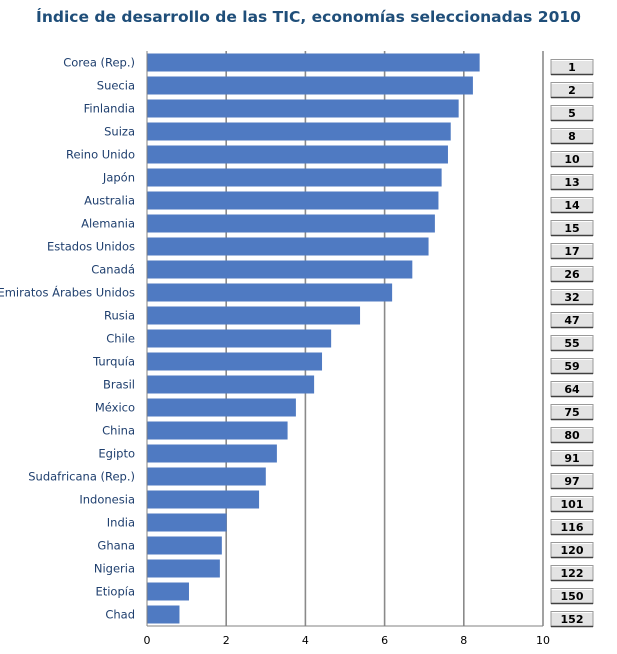  What do you see at coordinates (108, 224) in the screenshot?
I see `category-label: Alemania` at bounding box center [108, 224].